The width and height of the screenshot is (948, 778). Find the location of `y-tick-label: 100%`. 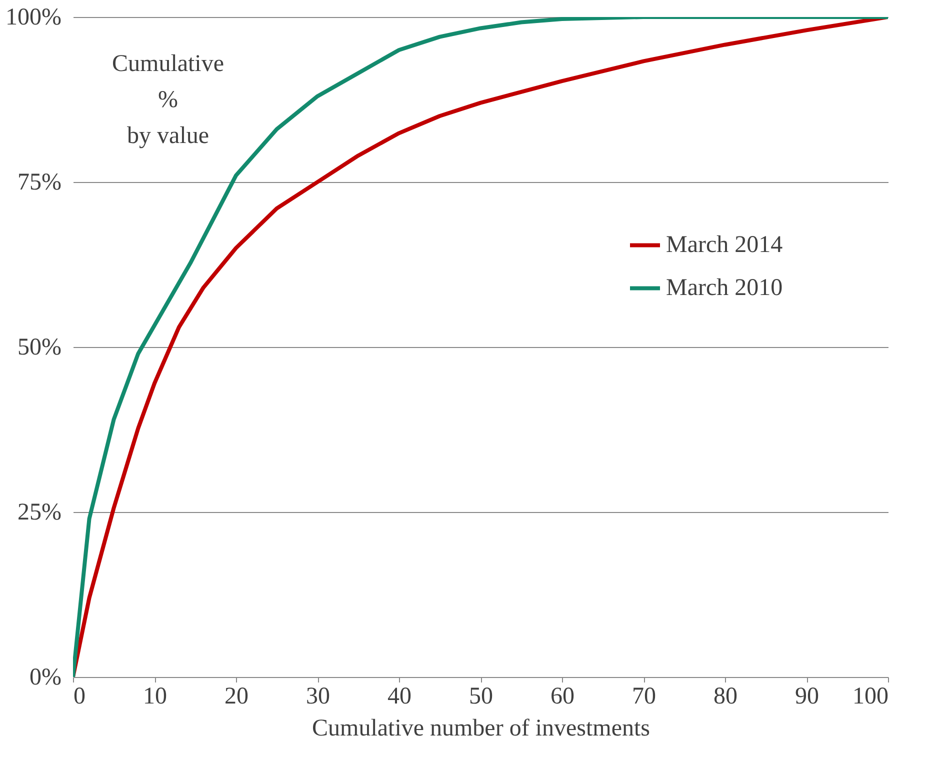

y-tick-label: 100% is located at coordinates (34, 17).